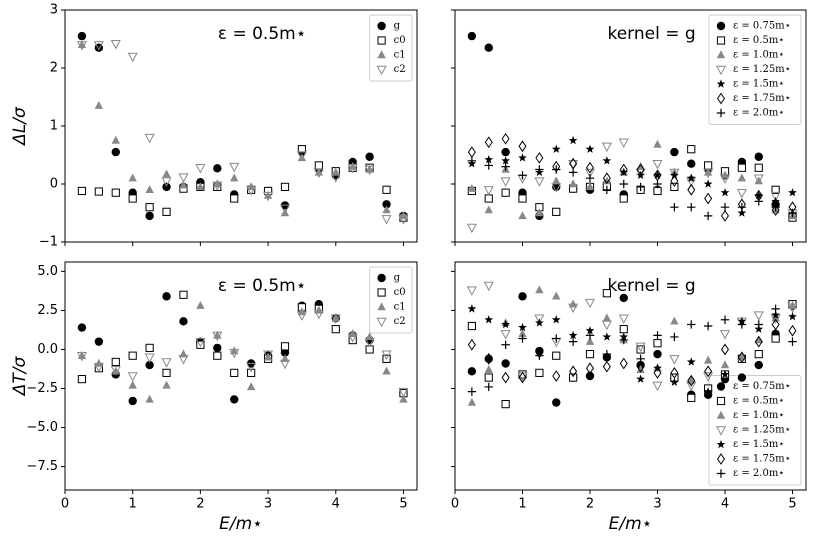  What do you see at coordinates (262, 34) in the screenshot?
I see `annotation: ε = 0.5m⋆` at bounding box center [262, 34].